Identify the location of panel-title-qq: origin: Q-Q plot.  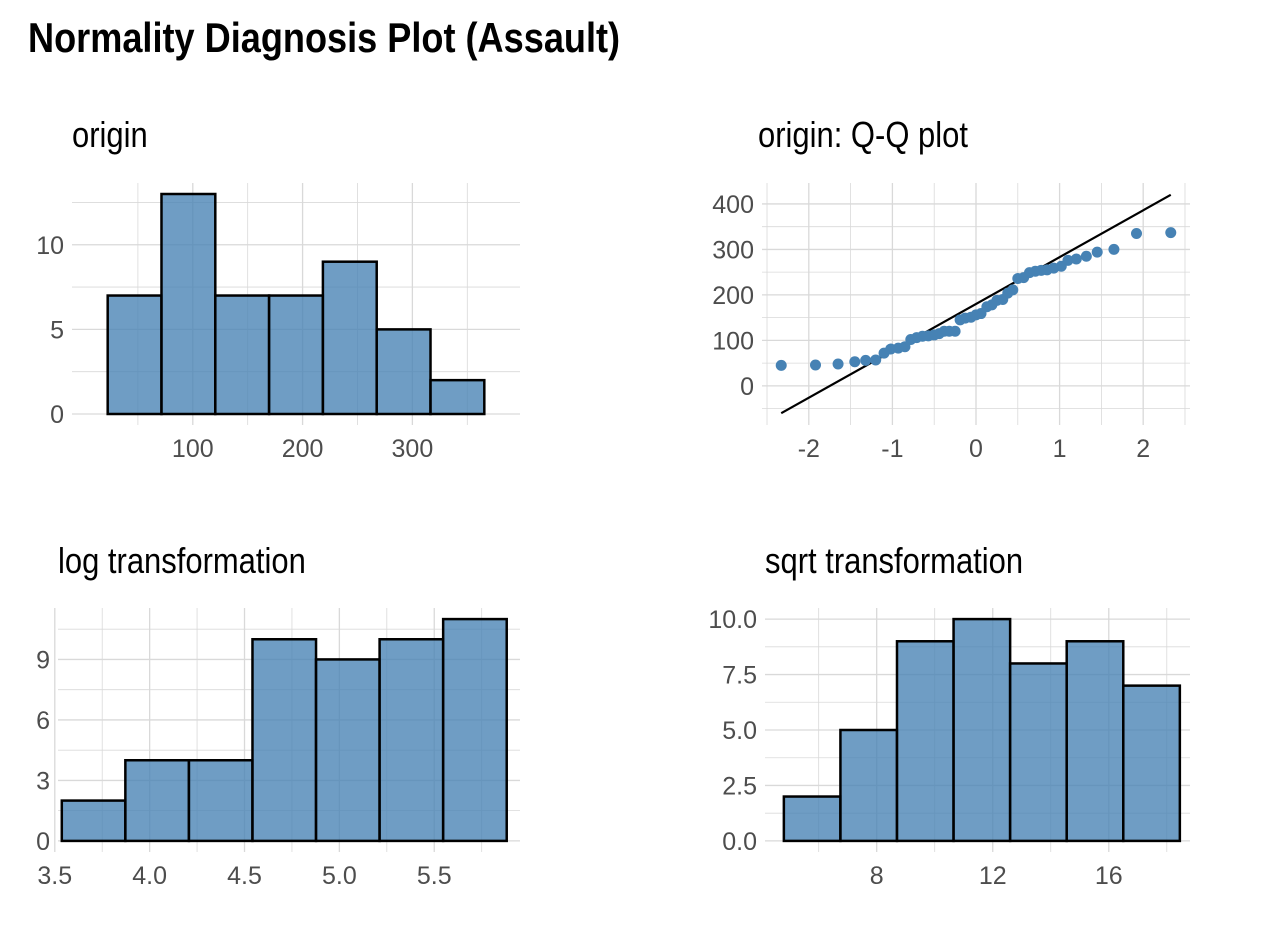
(863, 134).